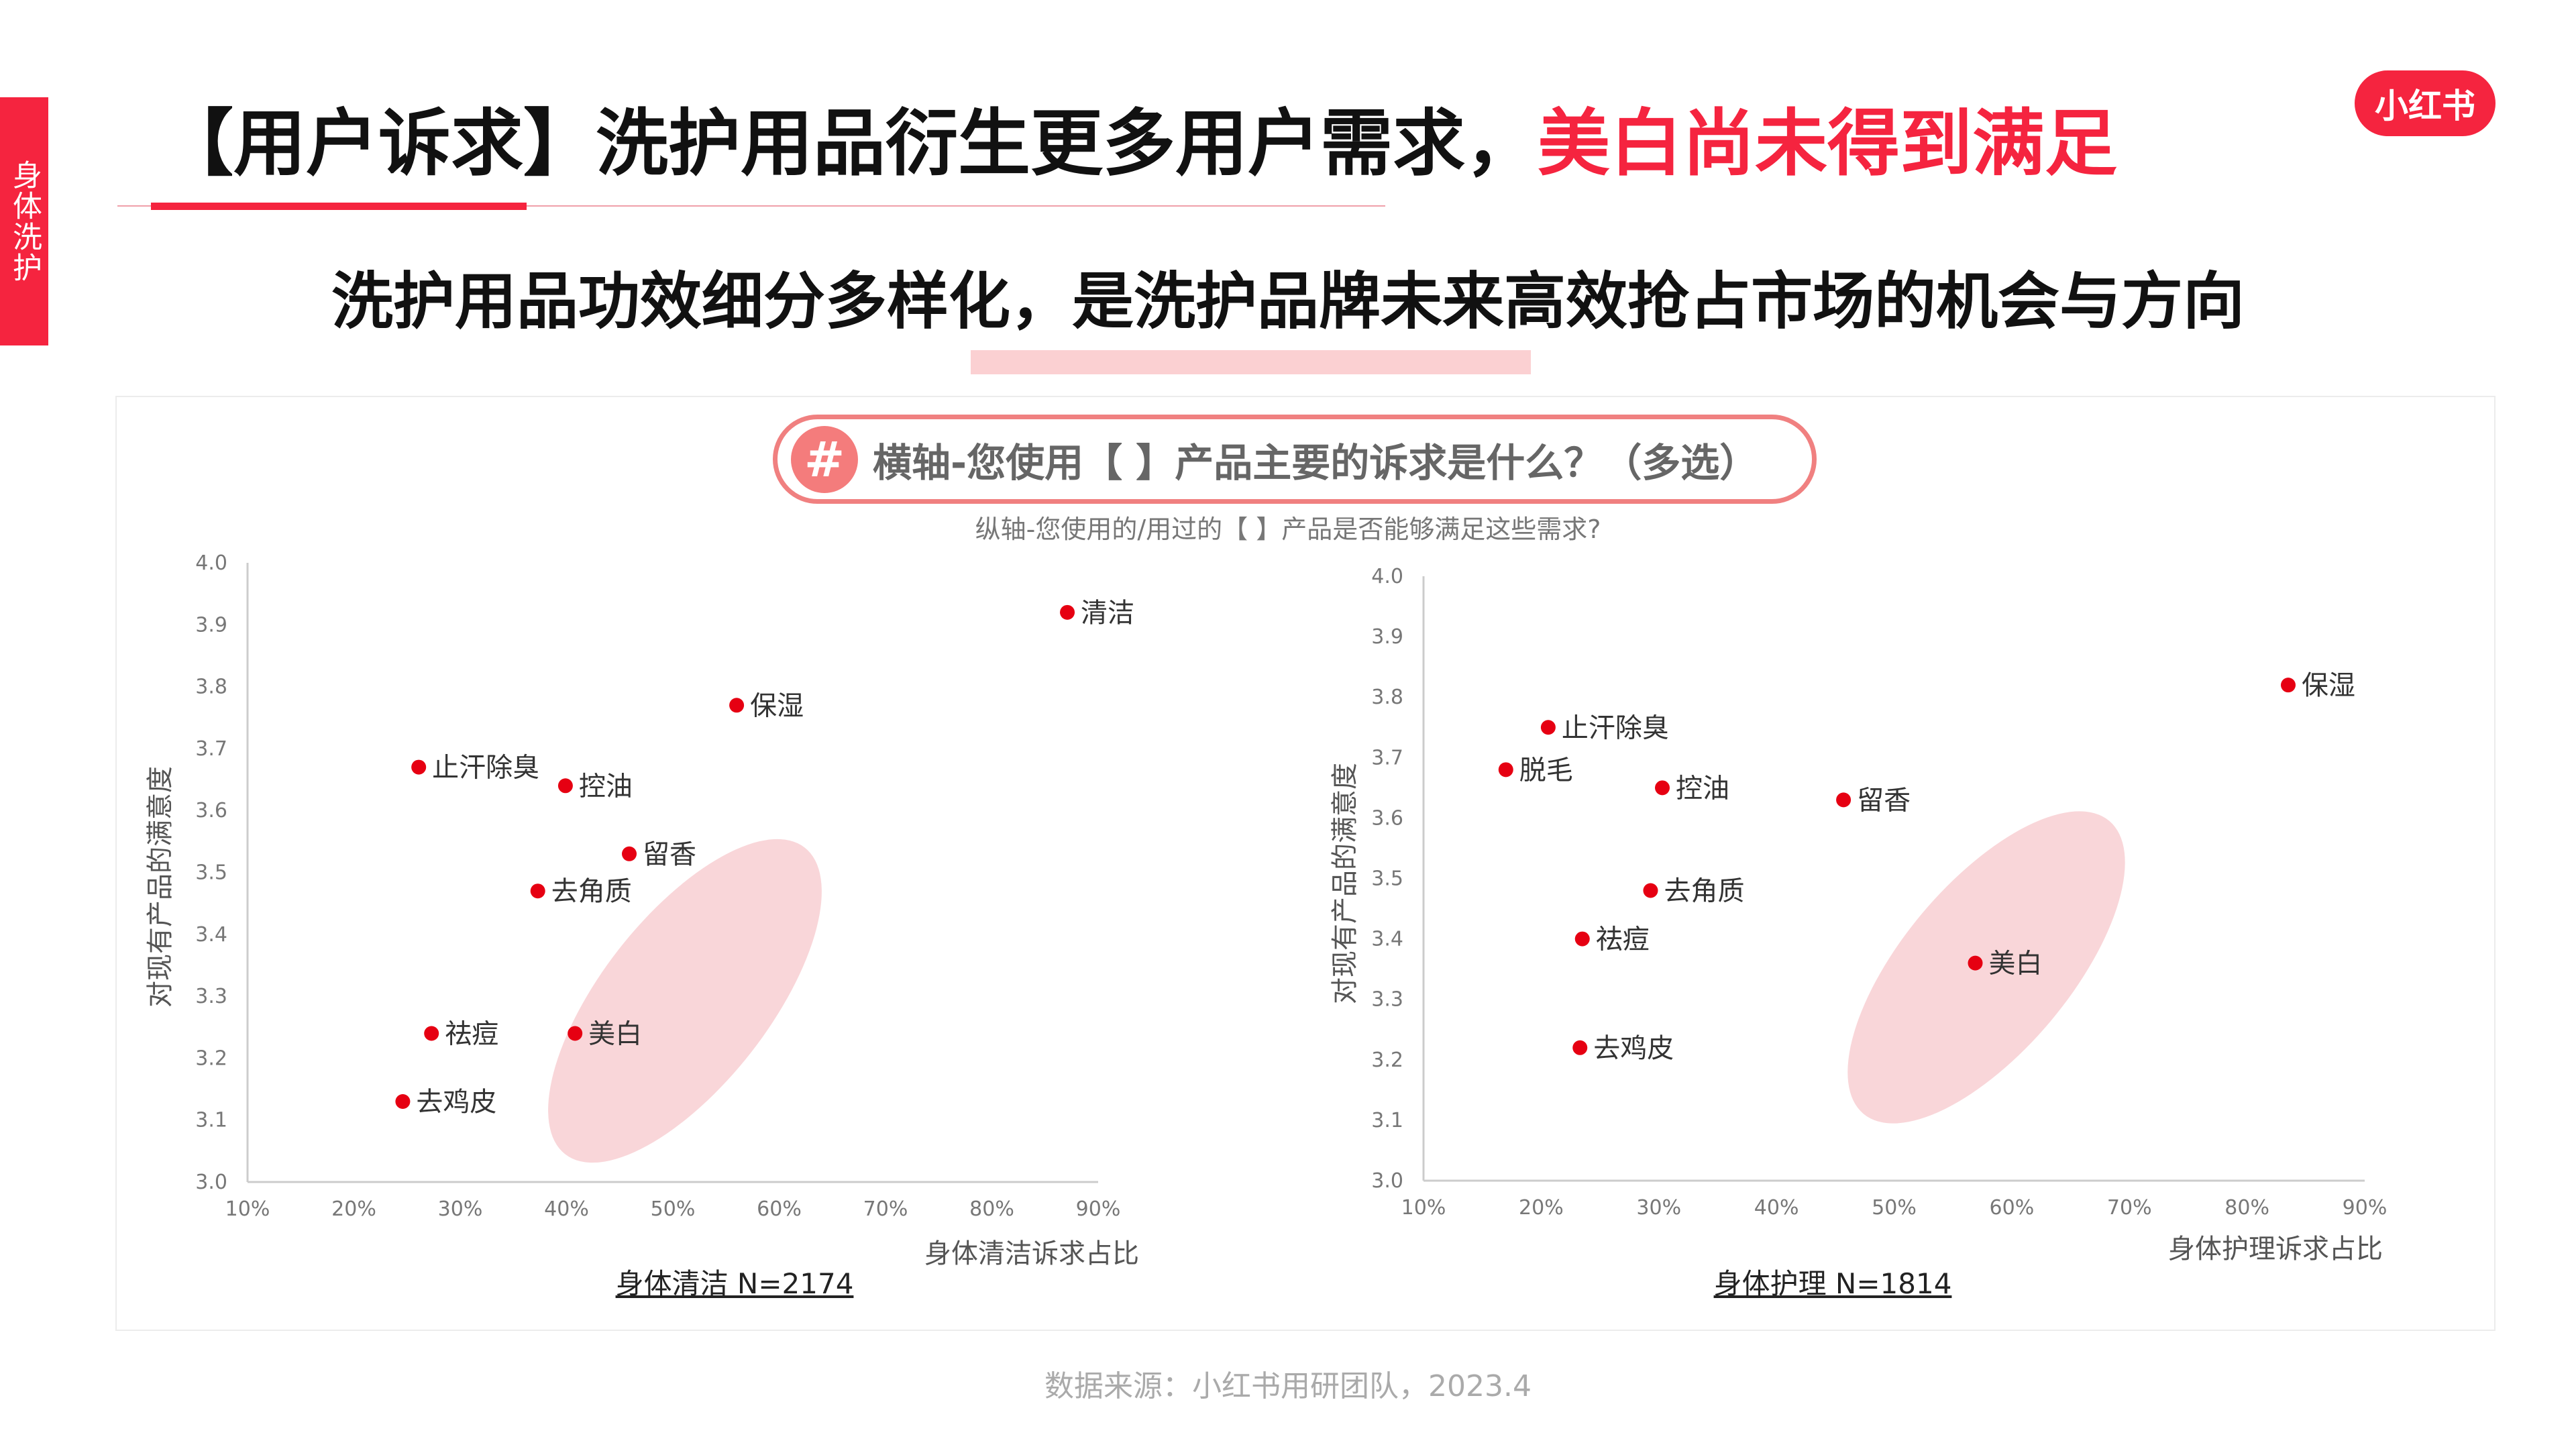 Image resolution: width=2576 pixels, height=1449 pixels. I want to click on chart2-y-tick-label: 3.6, so click(1387, 818).